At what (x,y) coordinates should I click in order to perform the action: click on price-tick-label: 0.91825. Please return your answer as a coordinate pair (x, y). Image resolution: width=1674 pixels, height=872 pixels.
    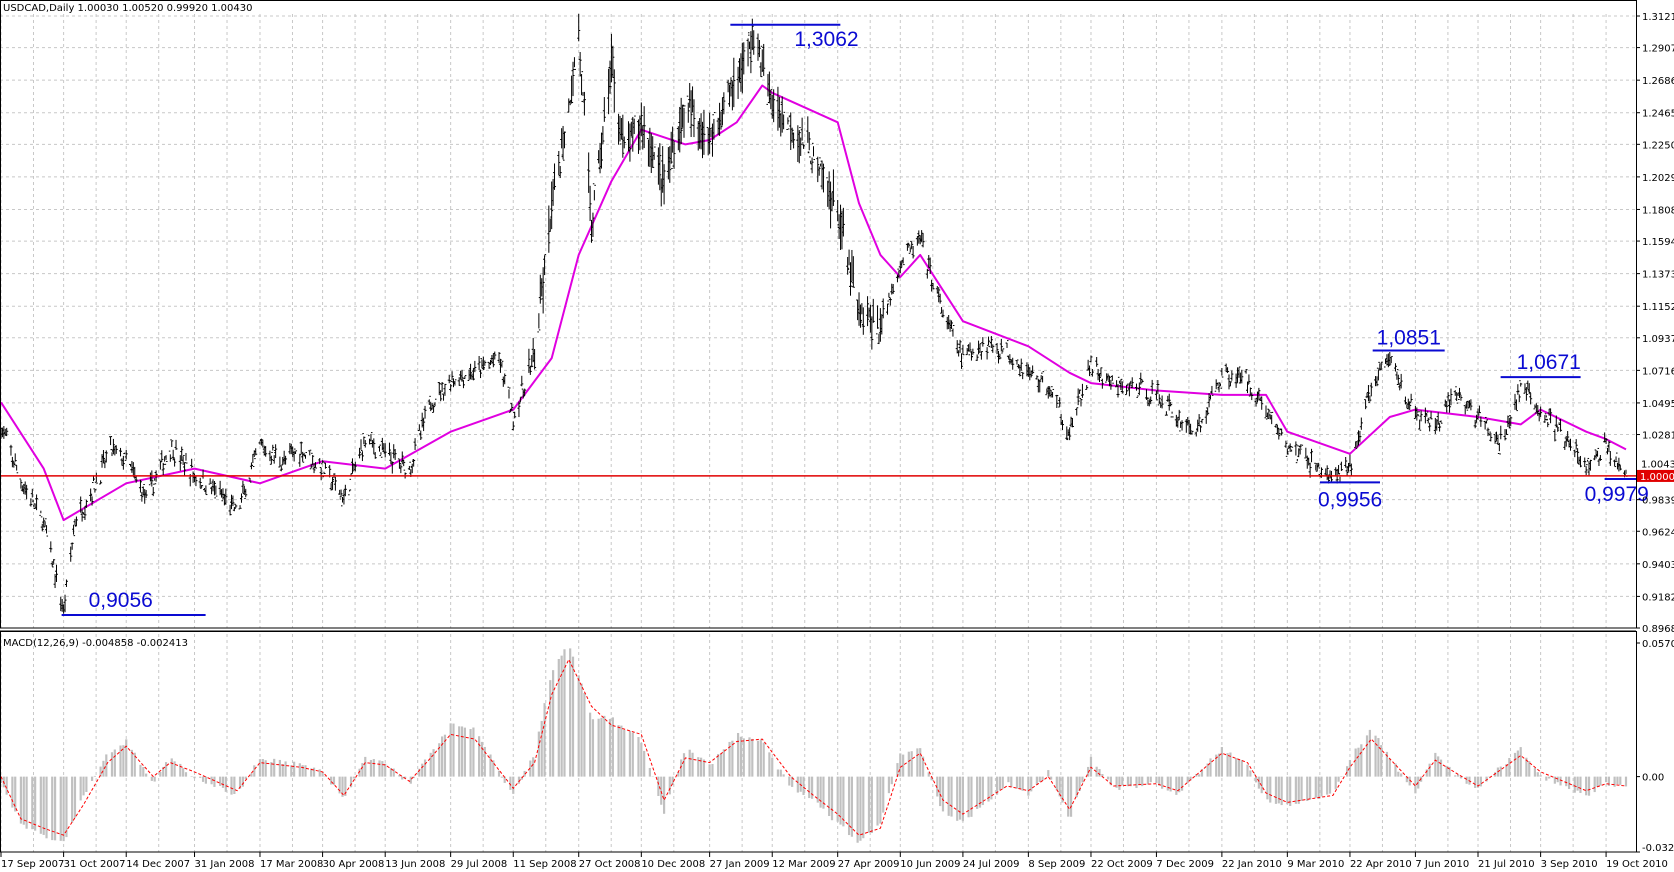
    Looking at the image, I should click on (1658, 597).